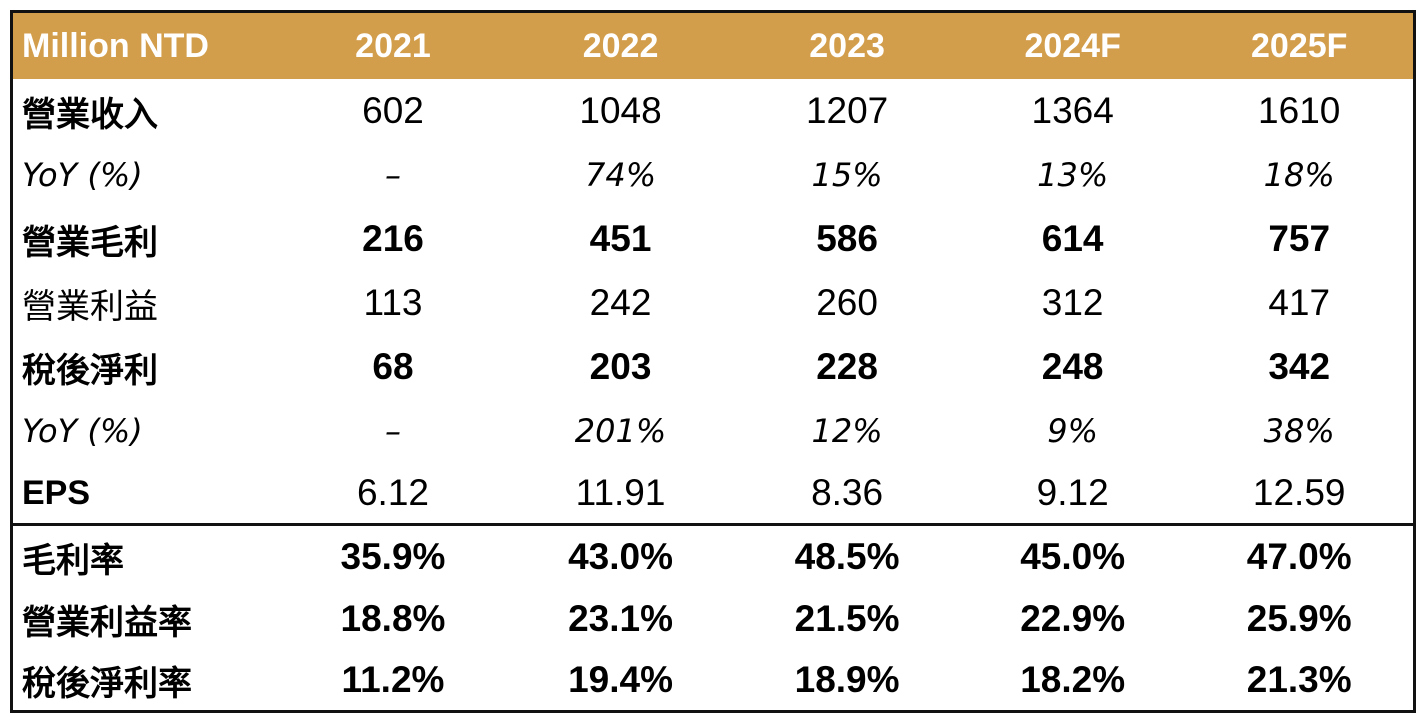 Image resolution: width=1428 pixels, height=728 pixels. I want to click on table-row-gross-profit: 營業毛利 216 451 586 614 757, so click(713, 239).